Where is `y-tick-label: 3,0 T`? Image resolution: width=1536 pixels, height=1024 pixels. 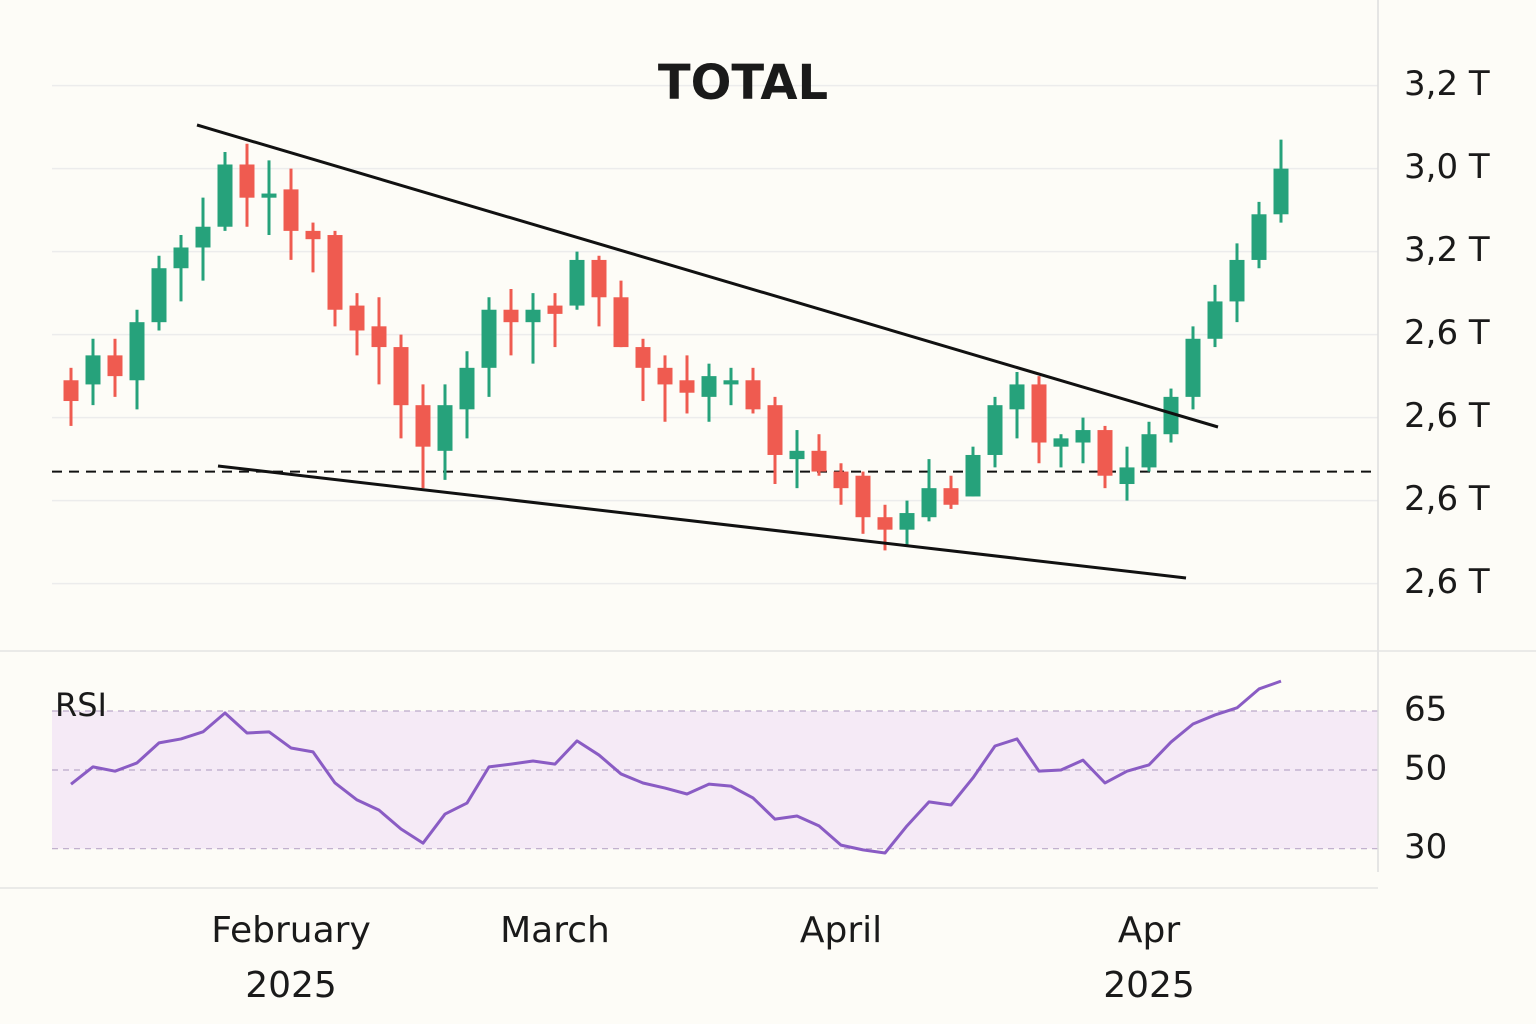 y-tick-label: 3,0 T is located at coordinates (1447, 167).